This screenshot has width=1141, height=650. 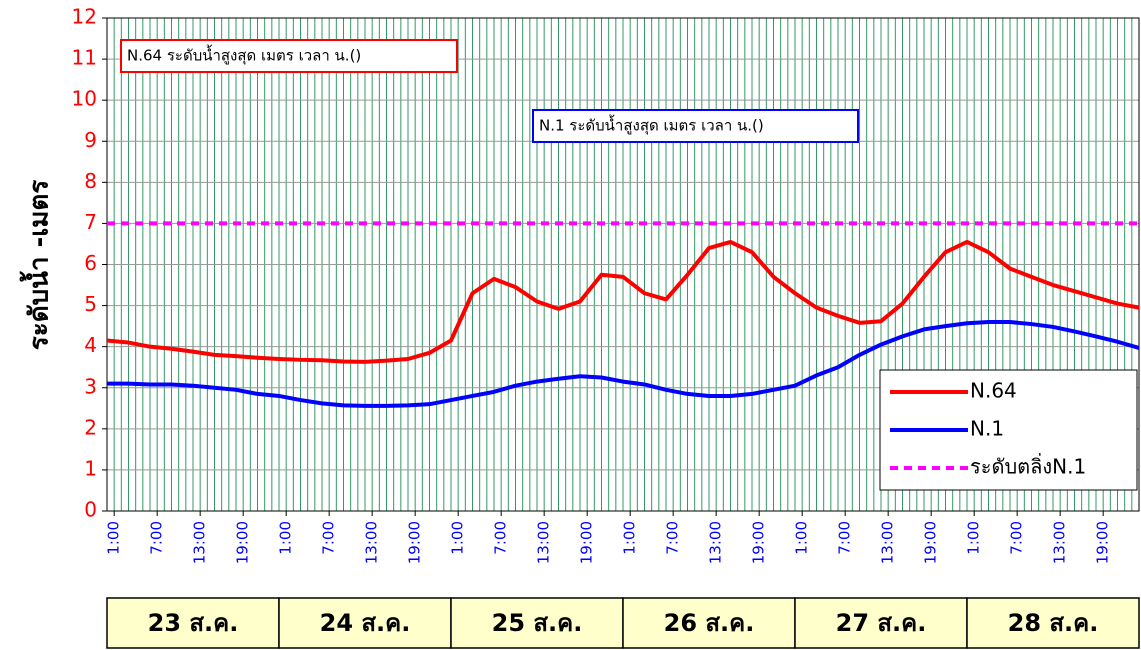 I want to click on day-label: 23 ส.ค., so click(x=193, y=623).